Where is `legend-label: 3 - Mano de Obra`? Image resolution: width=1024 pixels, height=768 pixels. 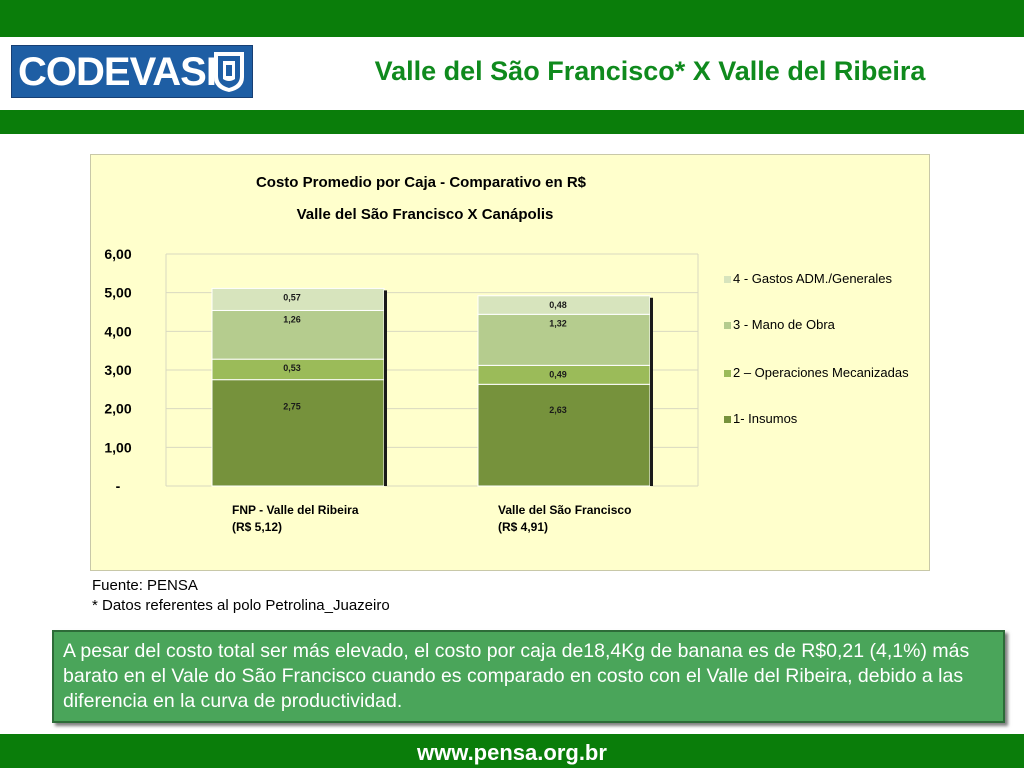
legend-label: 3 - Mano de Obra is located at coordinates (784, 324).